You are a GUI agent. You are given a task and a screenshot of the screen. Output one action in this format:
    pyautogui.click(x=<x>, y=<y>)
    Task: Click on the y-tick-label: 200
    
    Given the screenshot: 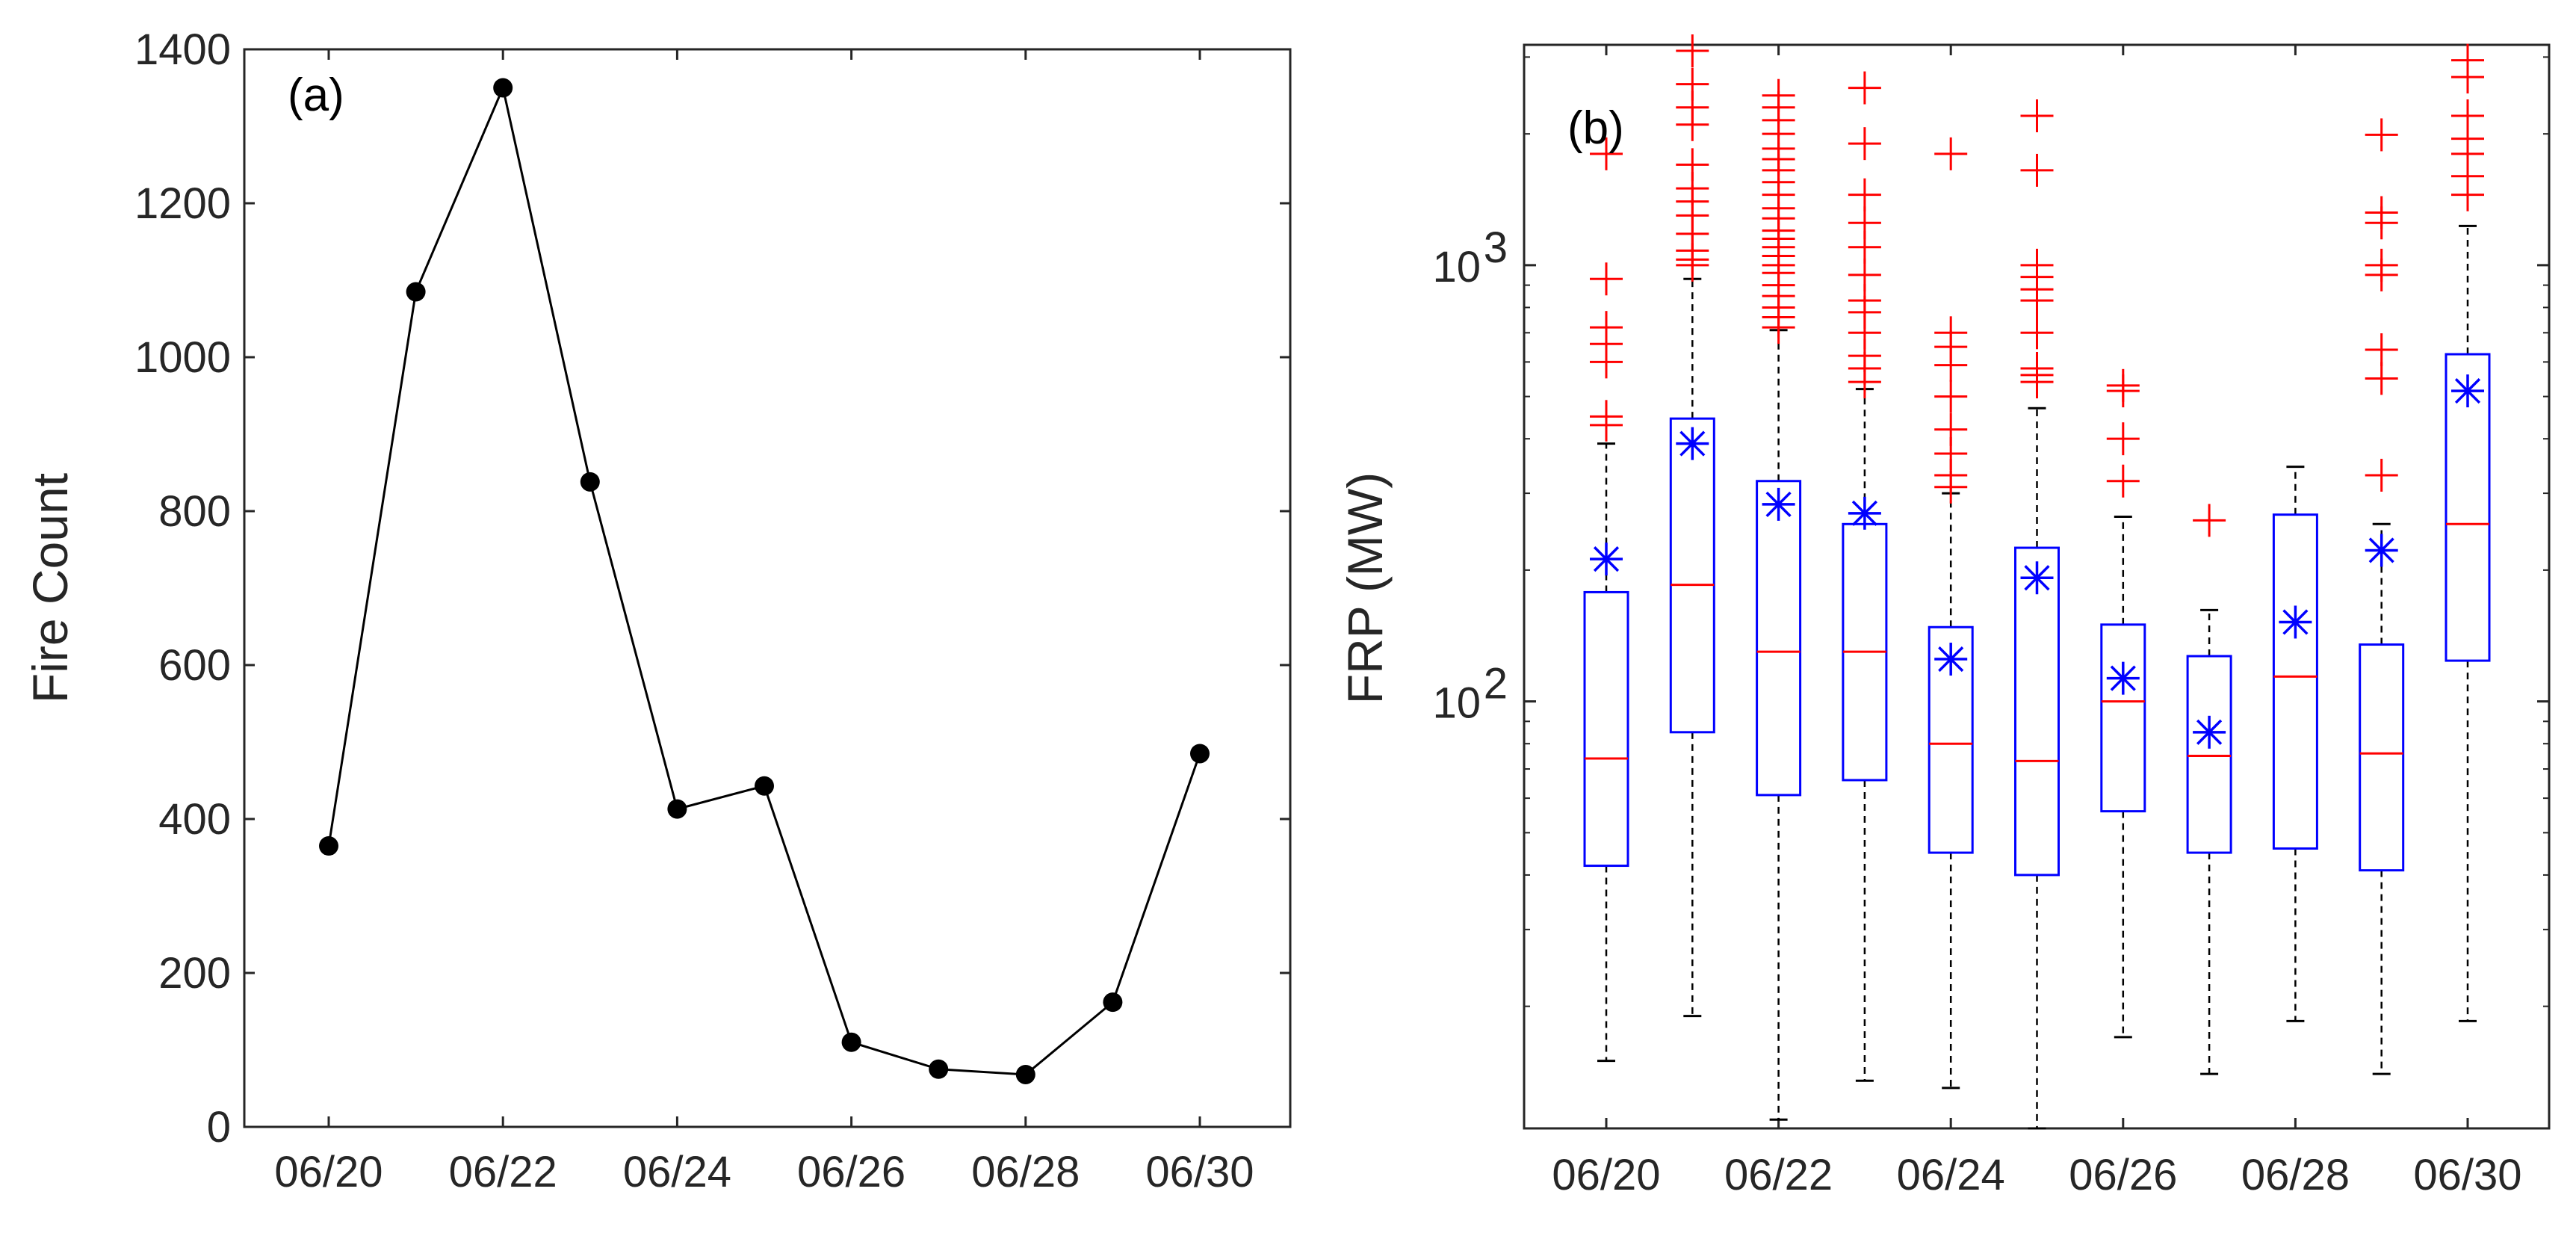 What is the action you would take?
    pyautogui.click(x=194, y=973)
    